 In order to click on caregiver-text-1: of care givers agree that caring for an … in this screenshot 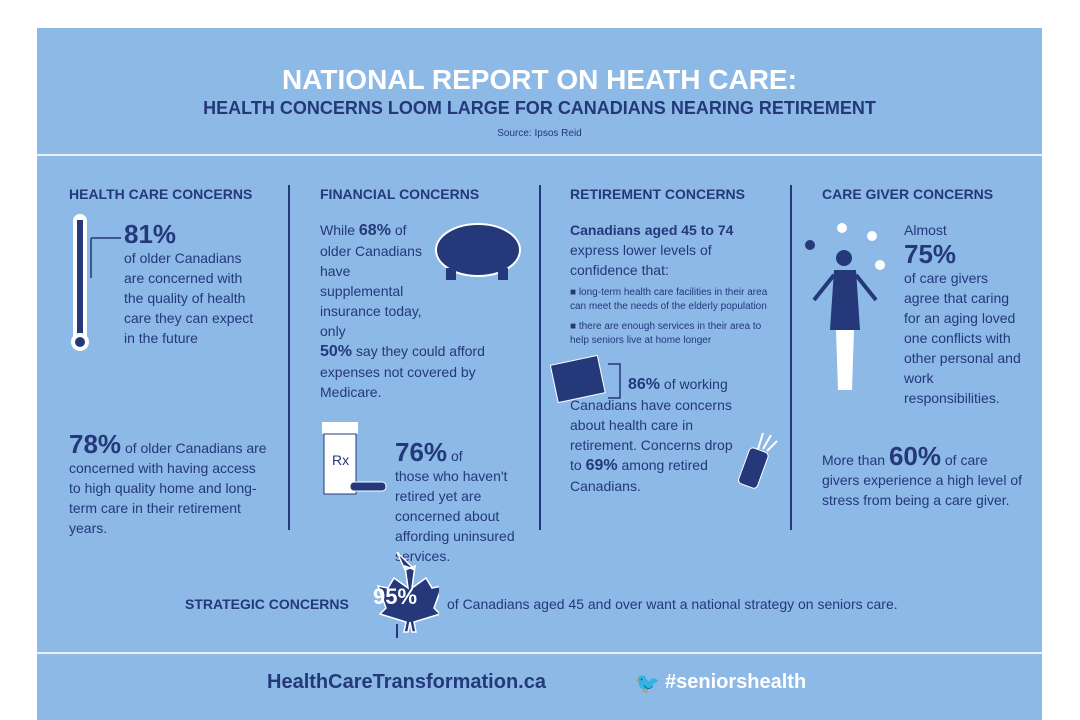, I will do `click(962, 338)`.